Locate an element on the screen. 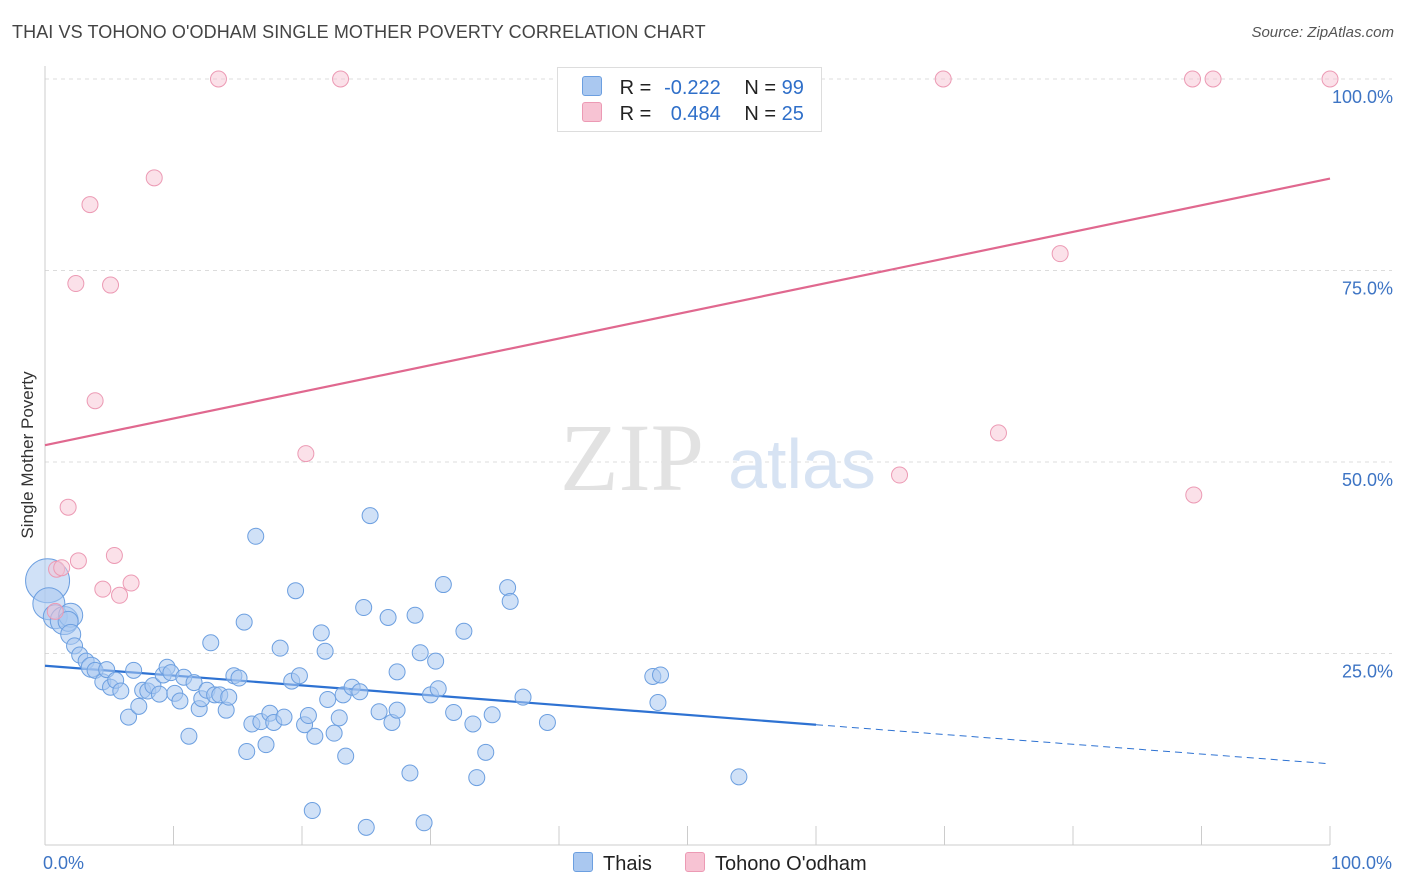 Image resolution: width=1406 pixels, height=892 pixels. watermark-atlas: atlas is located at coordinates (802, 464).